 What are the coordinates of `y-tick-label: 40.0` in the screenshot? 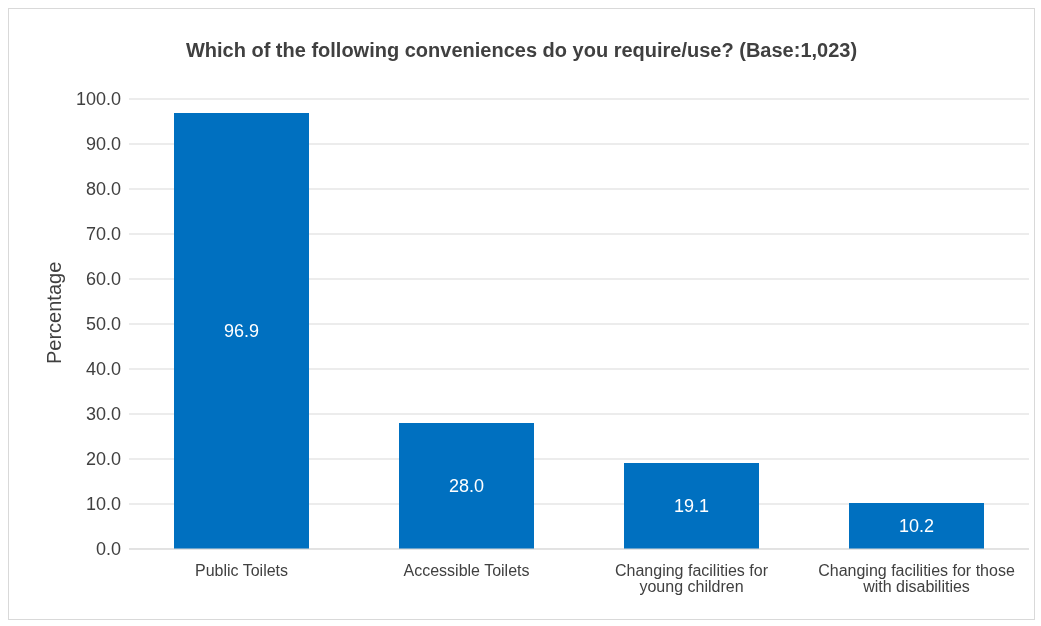 It's located at (103, 369).